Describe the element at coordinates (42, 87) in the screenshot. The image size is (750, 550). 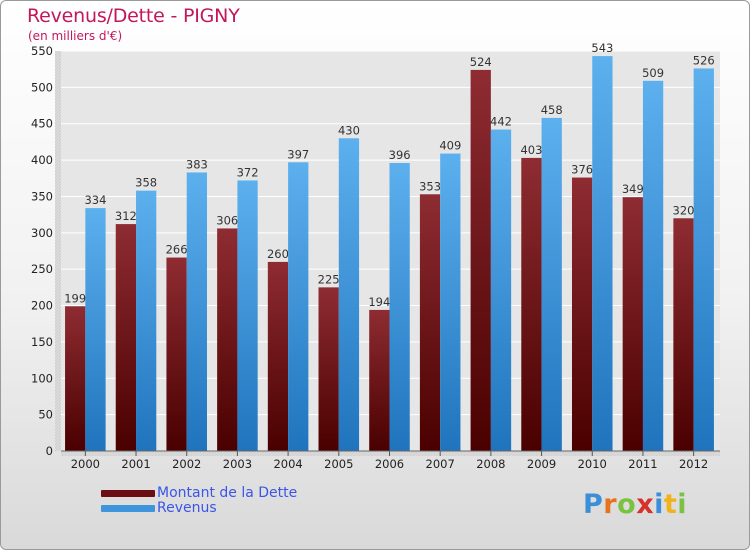
I see `y-tick-label: 500` at that location.